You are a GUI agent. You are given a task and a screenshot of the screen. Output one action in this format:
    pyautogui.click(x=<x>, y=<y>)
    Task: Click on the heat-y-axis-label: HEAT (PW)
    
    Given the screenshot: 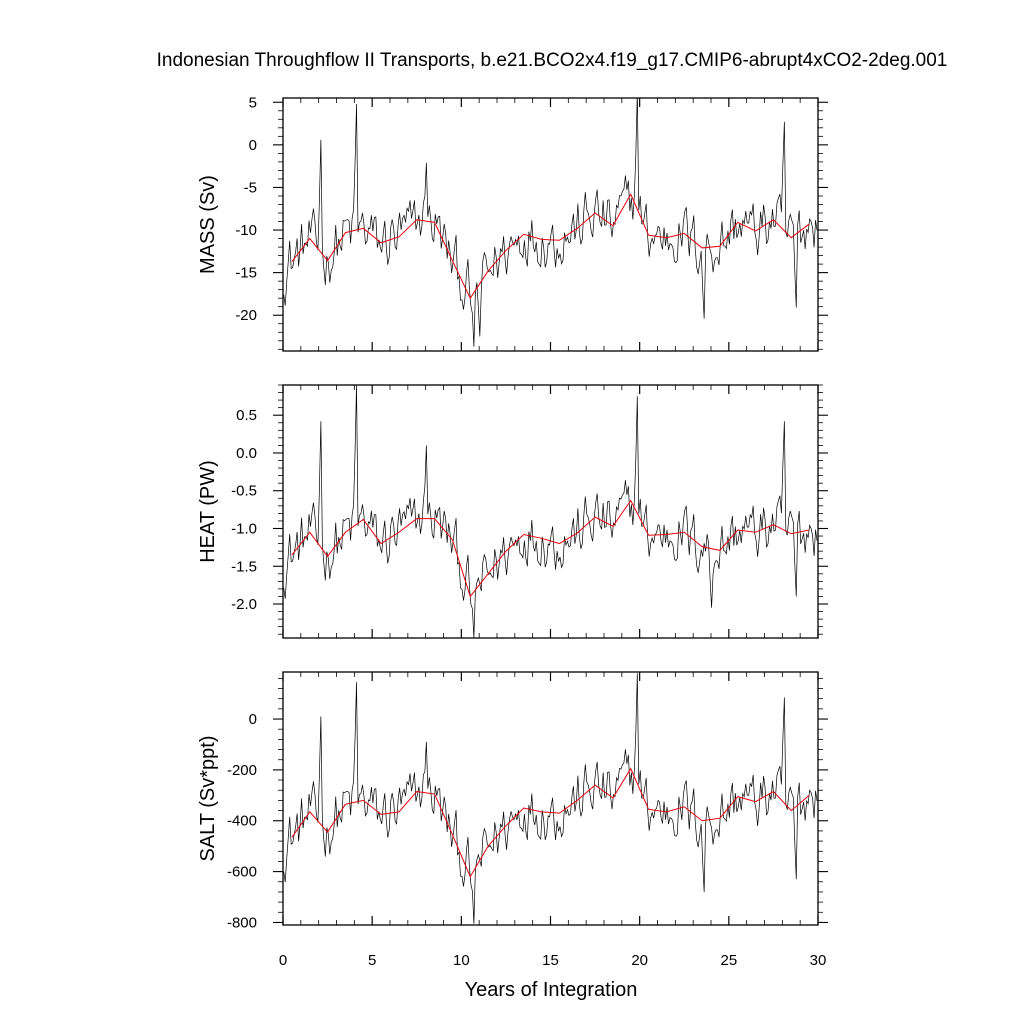 What is the action you would take?
    pyautogui.click(x=208, y=511)
    